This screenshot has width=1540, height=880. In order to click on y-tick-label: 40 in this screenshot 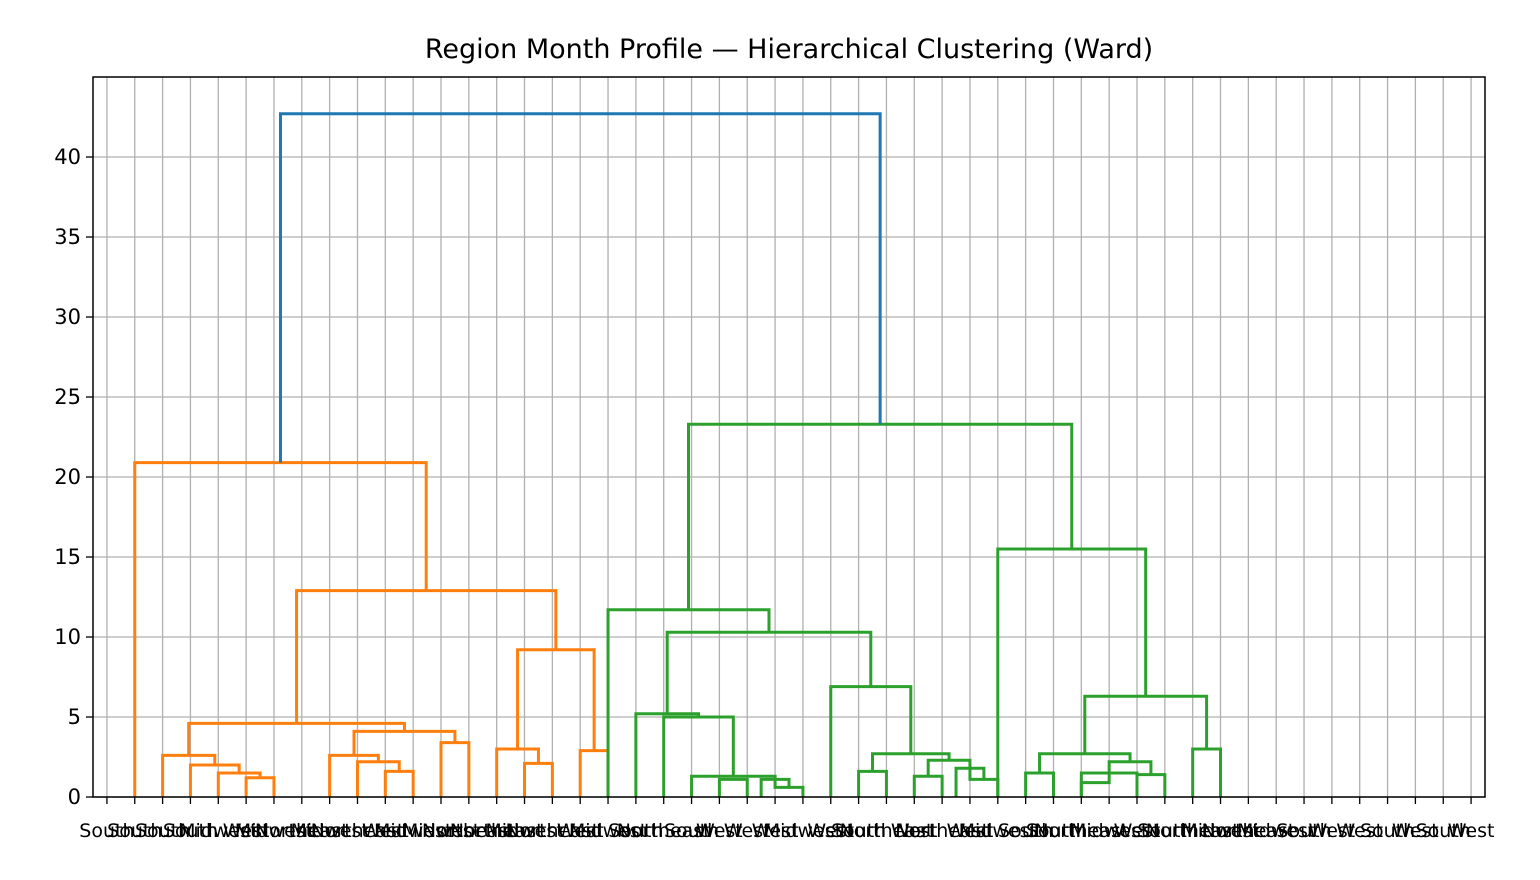, I will do `click(67, 157)`.